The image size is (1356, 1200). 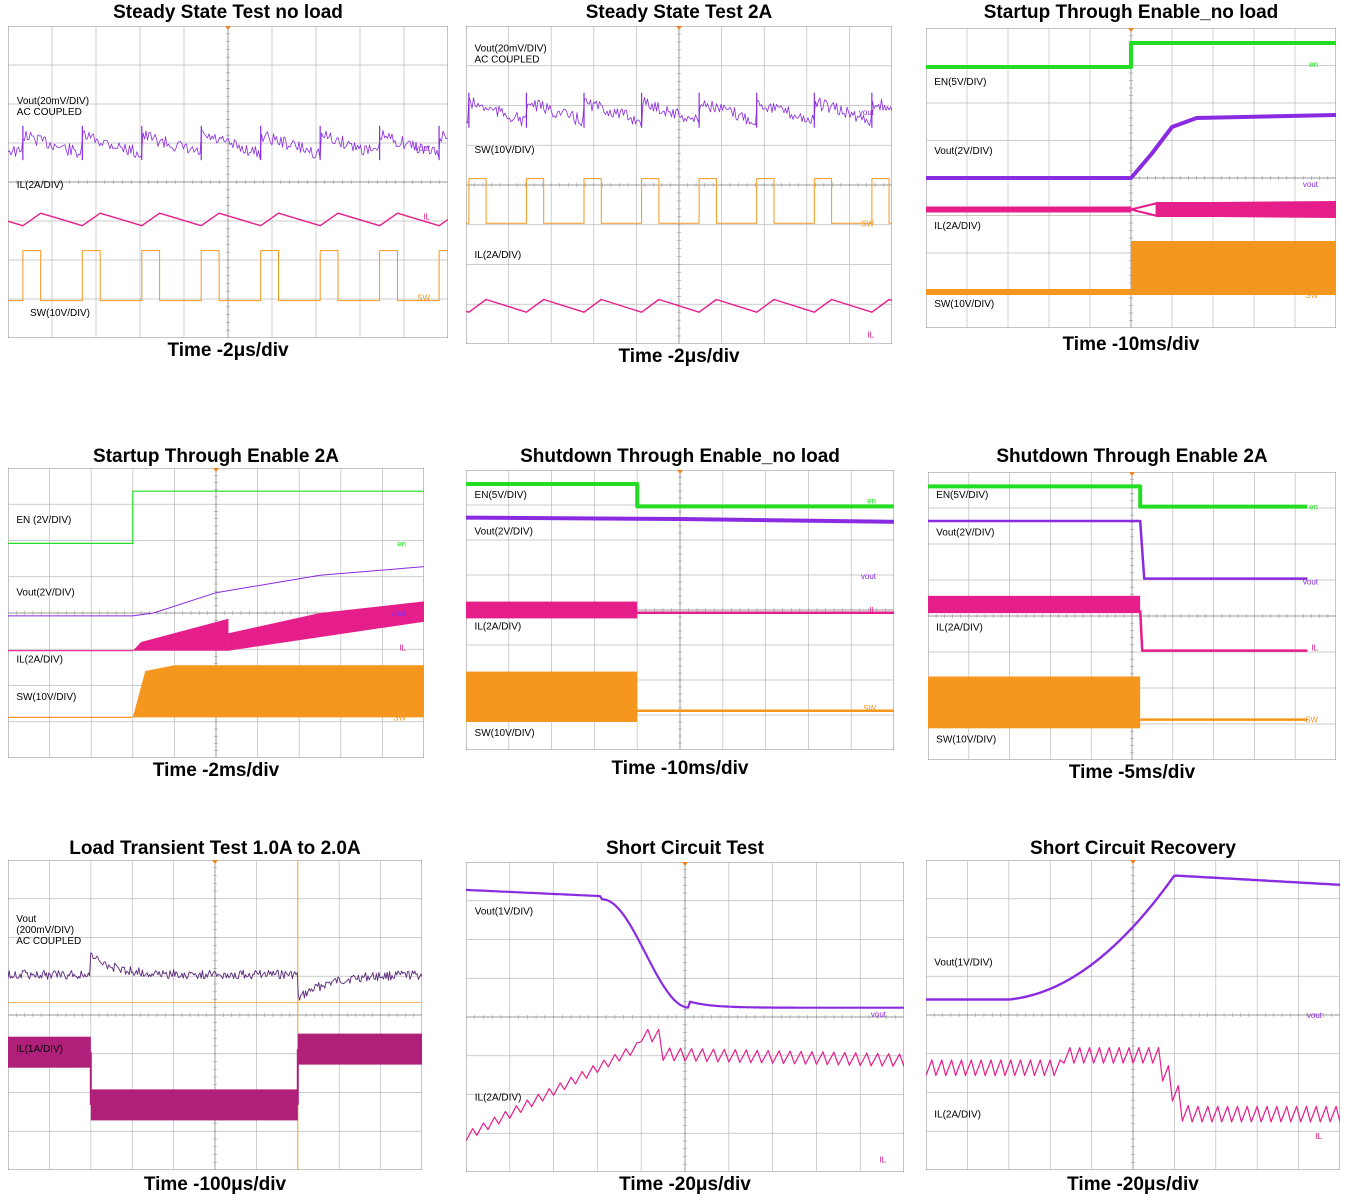 I want to click on chart-title: Steady State Test no load, so click(x=228, y=12).